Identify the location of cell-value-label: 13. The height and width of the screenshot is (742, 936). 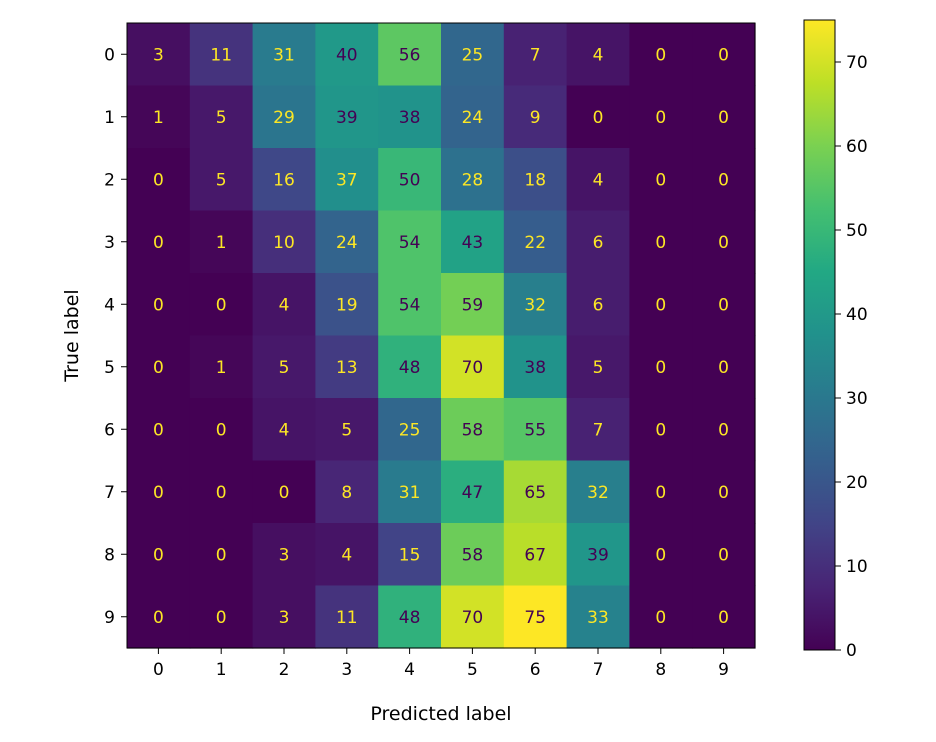
(347, 368).